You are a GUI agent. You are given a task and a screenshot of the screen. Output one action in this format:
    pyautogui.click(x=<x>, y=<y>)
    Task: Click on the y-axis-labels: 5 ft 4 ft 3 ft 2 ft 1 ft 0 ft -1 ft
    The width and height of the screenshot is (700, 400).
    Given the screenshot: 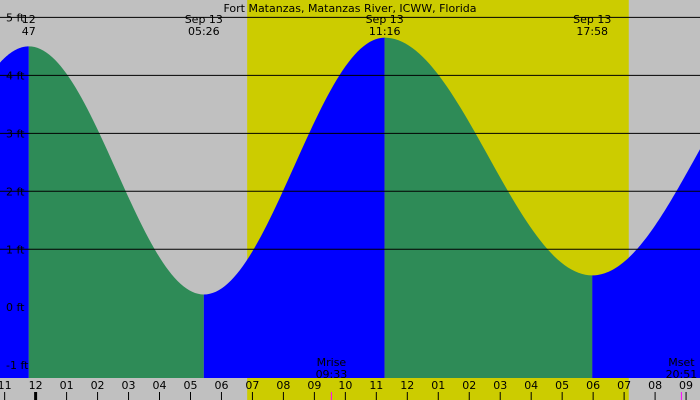 What is the action you would take?
    pyautogui.click(x=17, y=191)
    